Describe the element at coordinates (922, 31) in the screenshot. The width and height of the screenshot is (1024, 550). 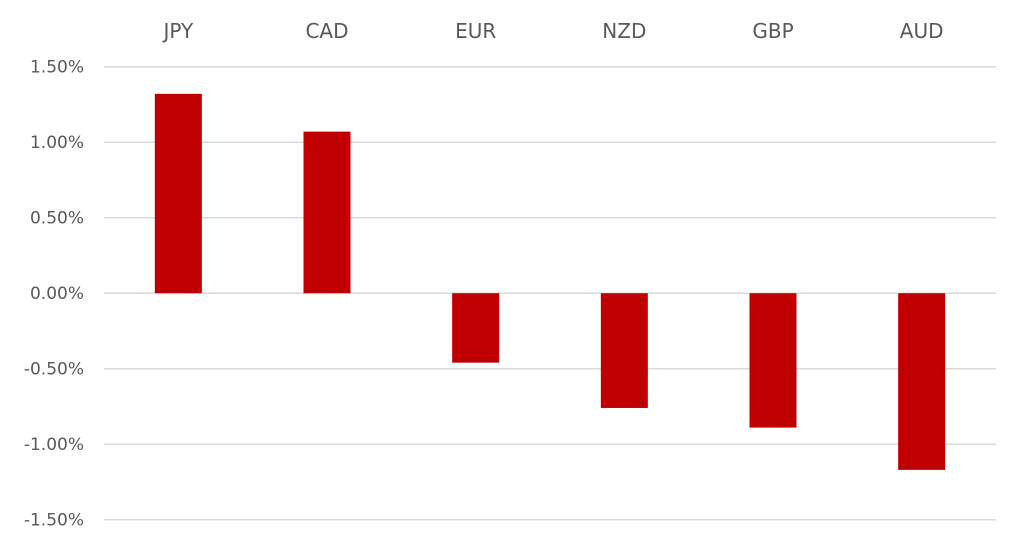
I see `category-label: AUD` at that location.